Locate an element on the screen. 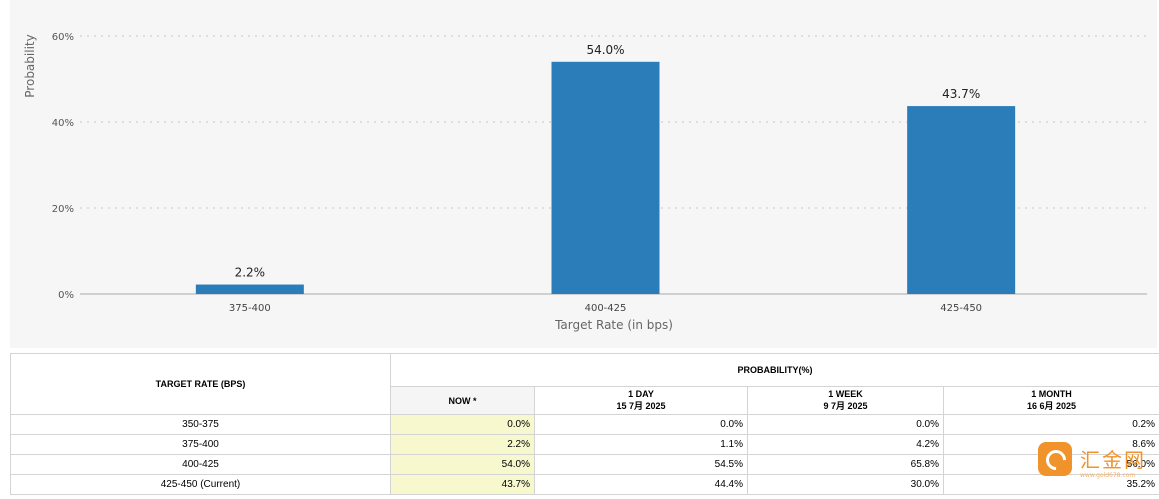 The width and height of the screenshot is (1159, 499). col-header-now: NOW * is located at coordinates (462, 400).